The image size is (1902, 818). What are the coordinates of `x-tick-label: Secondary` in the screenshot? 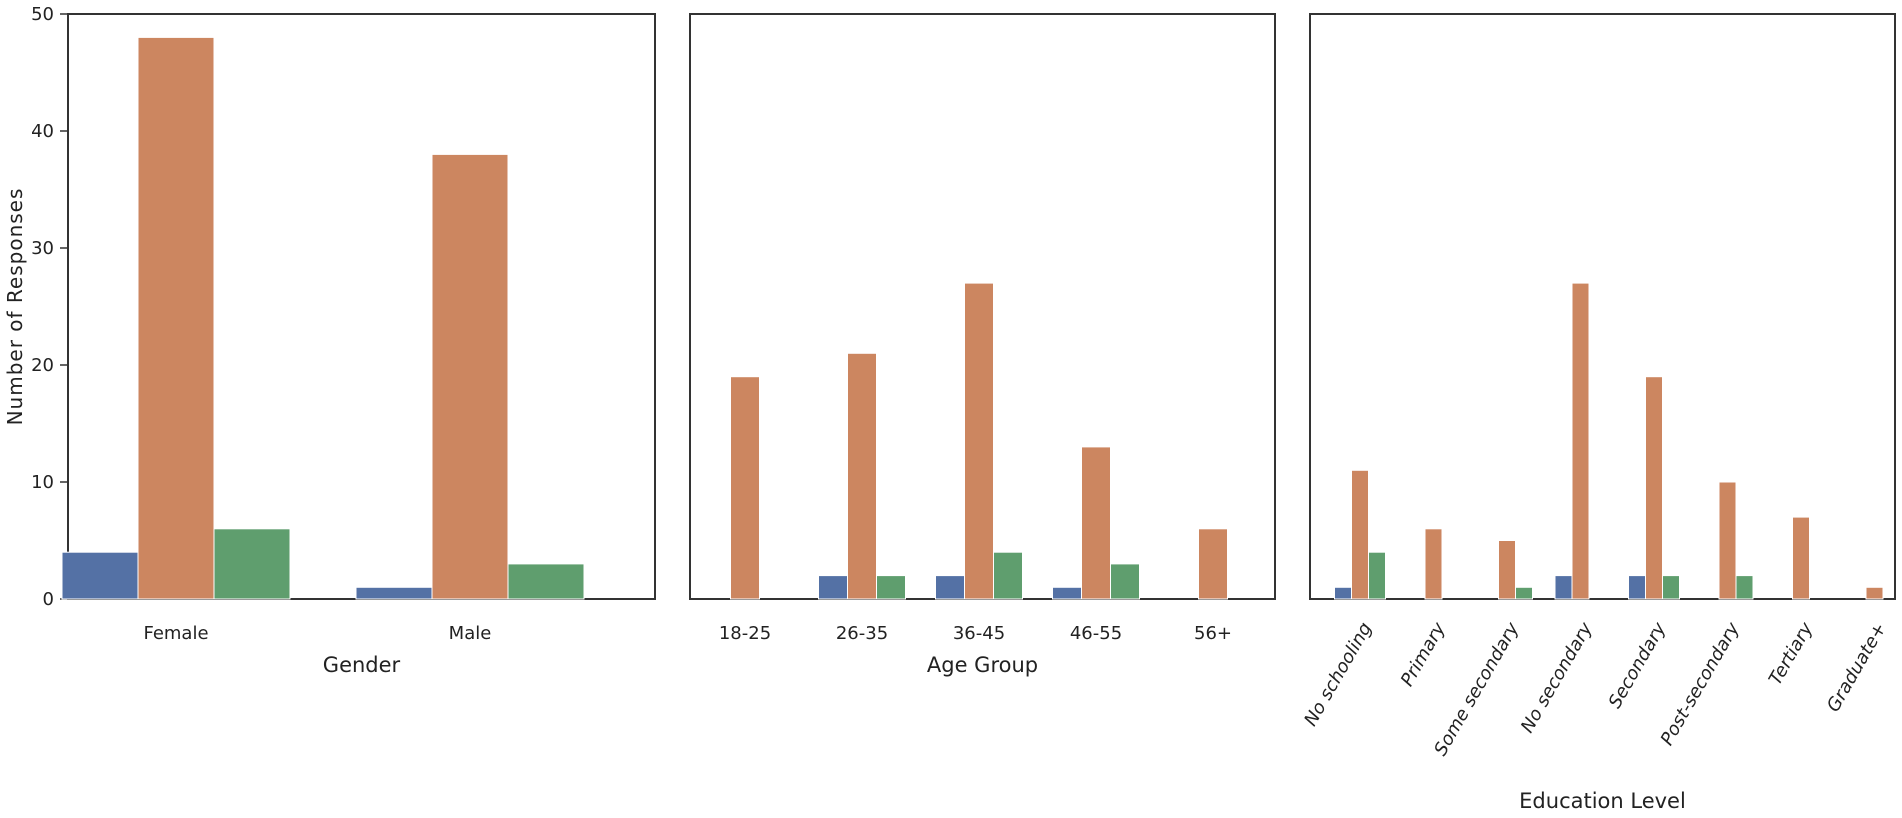 It's located at (1637, 665).